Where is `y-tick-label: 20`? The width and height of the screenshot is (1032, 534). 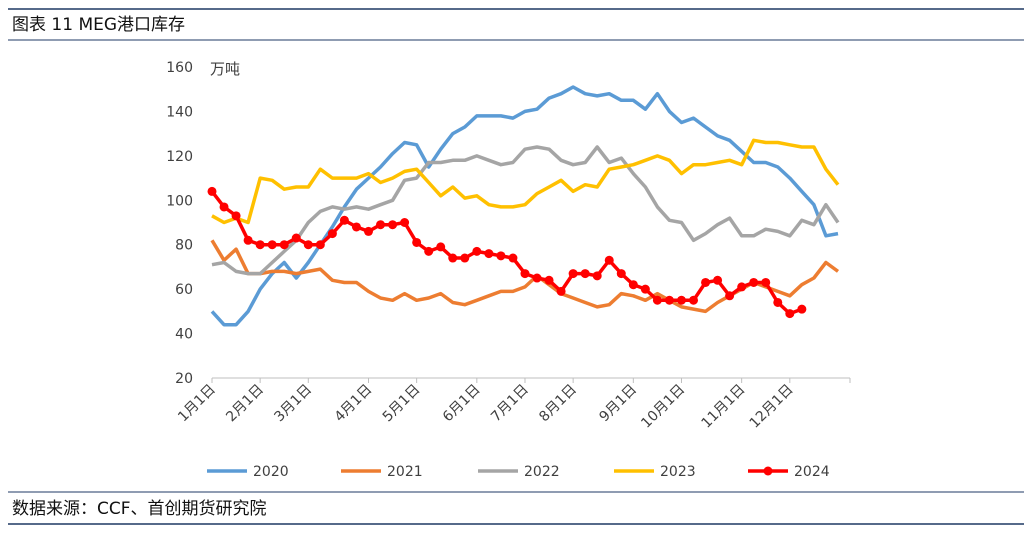 y-tick-label: 20 is located at coordinates (184, 379).